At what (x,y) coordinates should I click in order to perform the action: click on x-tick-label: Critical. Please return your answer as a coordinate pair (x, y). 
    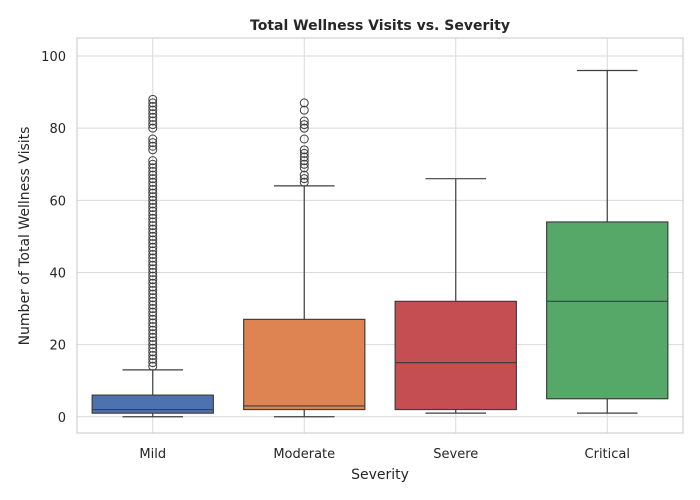
    Looking at the image, I should click on (607, 454).